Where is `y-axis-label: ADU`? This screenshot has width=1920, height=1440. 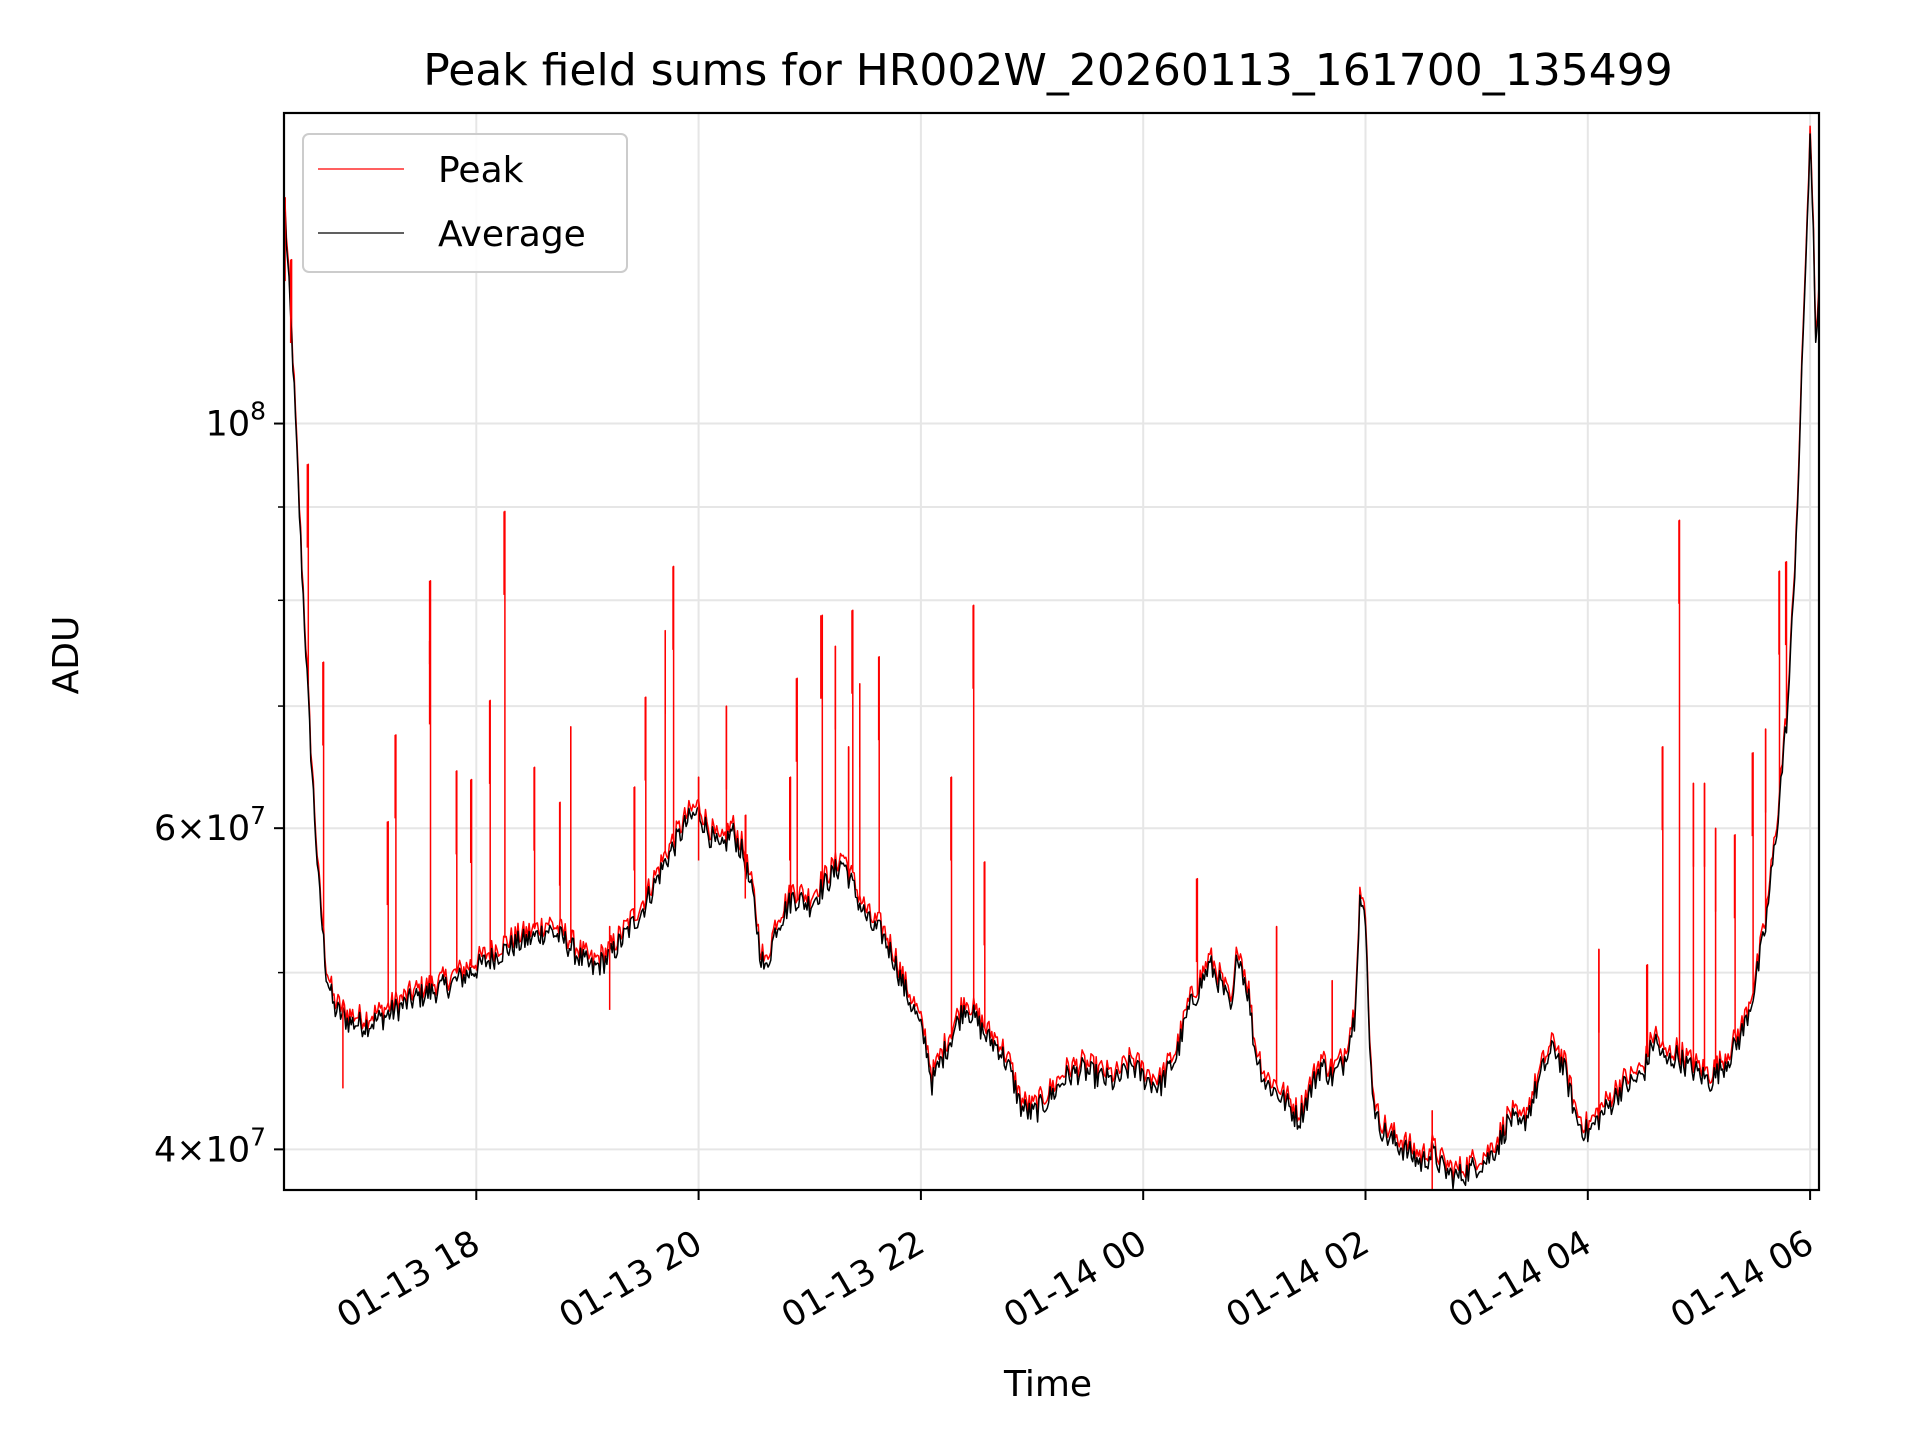 y-axis-label: ADU is located at coordinates (66, 655).